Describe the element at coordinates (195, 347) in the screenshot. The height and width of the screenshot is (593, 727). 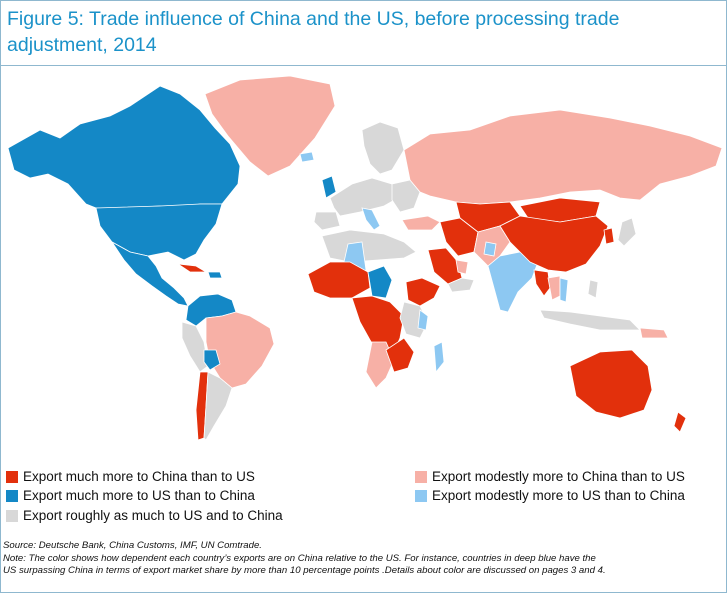
I see `region-ecuador-peru` at that location.